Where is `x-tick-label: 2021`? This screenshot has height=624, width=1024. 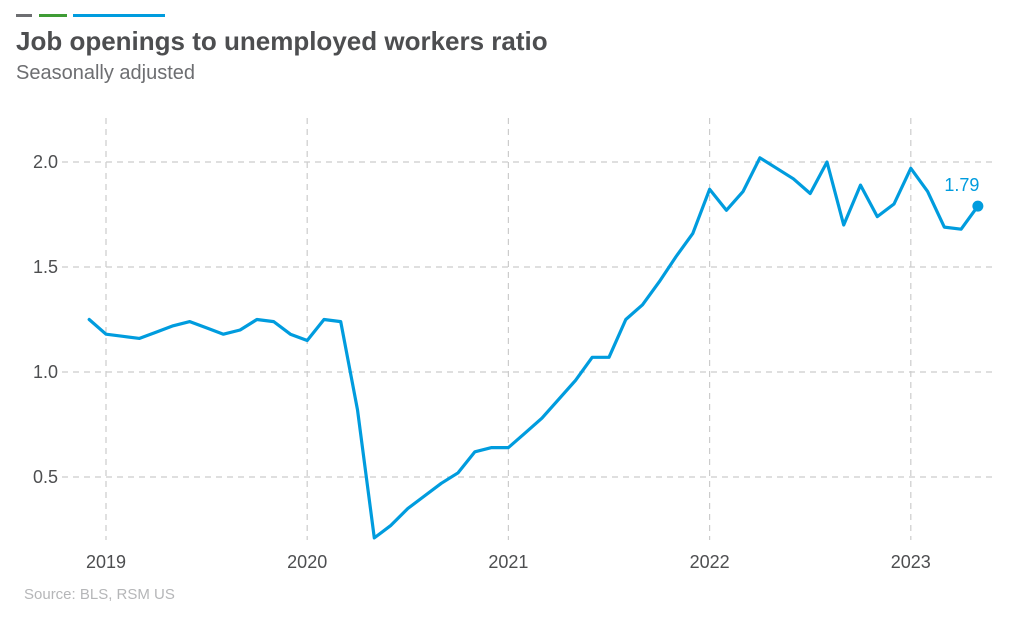 x-tick-label: 2021 is located at coordinates (508, 562).